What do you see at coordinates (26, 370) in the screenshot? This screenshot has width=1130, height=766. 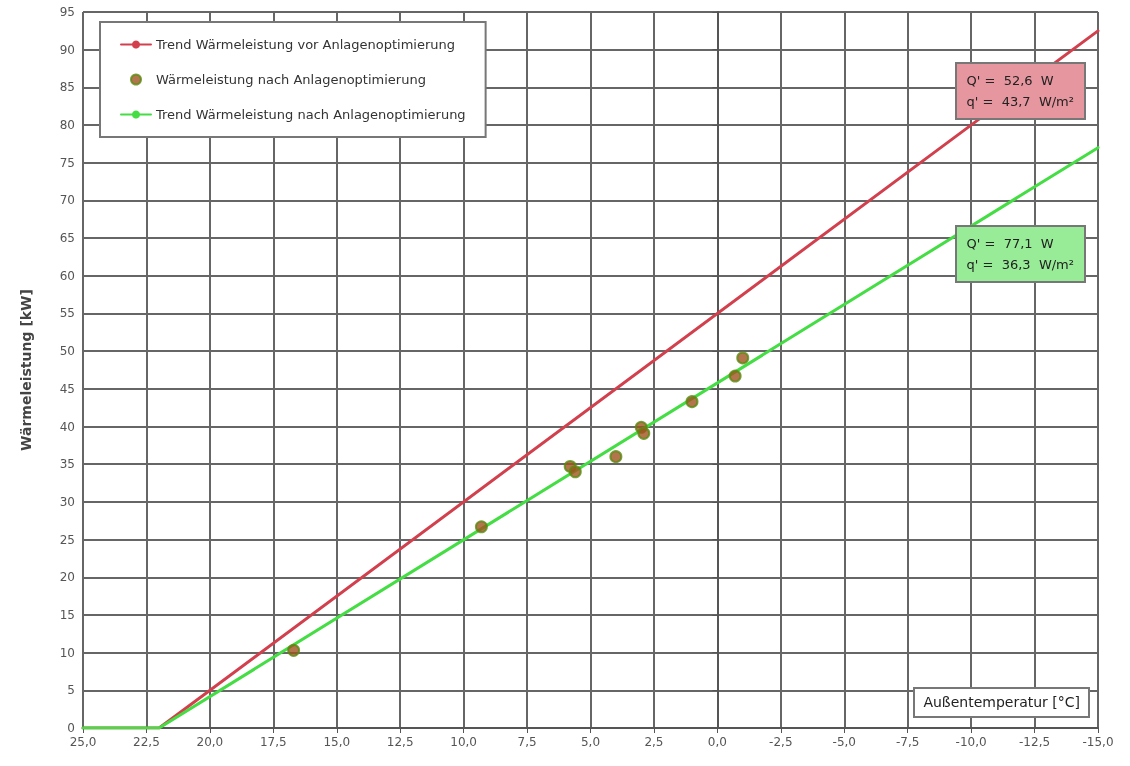 I see `y-axis-title: Wärmeleistung [kW]` at bounding box center [26, 370].